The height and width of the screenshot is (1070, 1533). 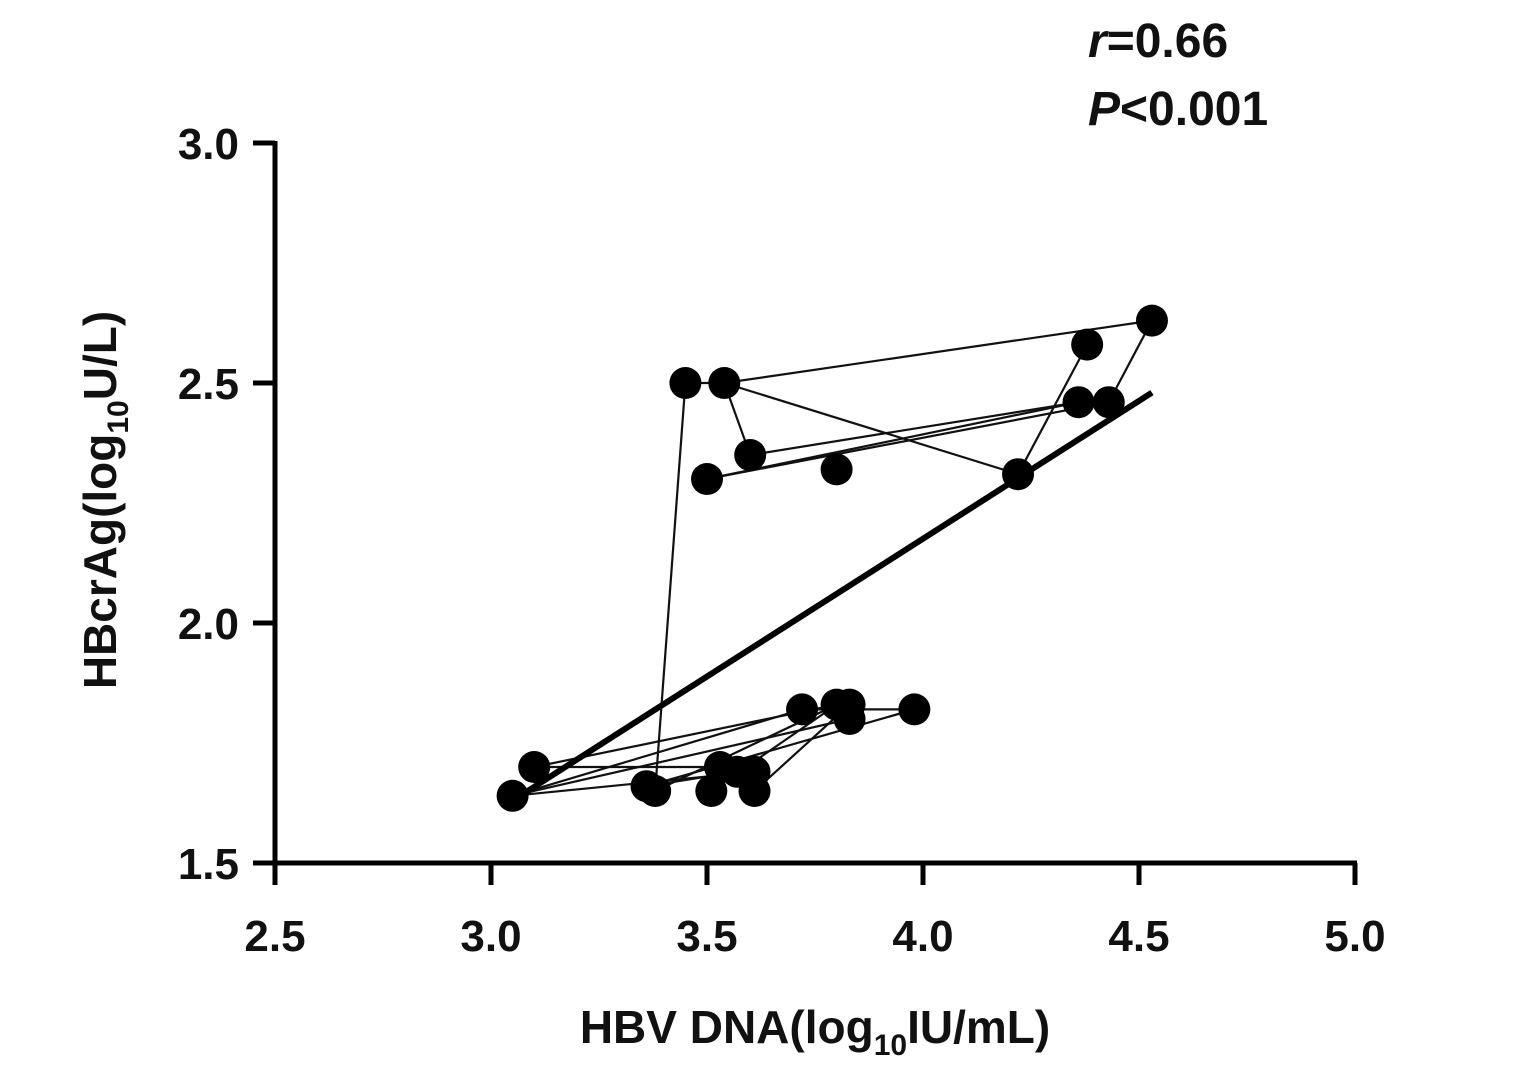 What do you see at coordinates (274, 936) in the screenshot?
I see `x-tick-label-0: 2.5` at bounding box center [274, 936].